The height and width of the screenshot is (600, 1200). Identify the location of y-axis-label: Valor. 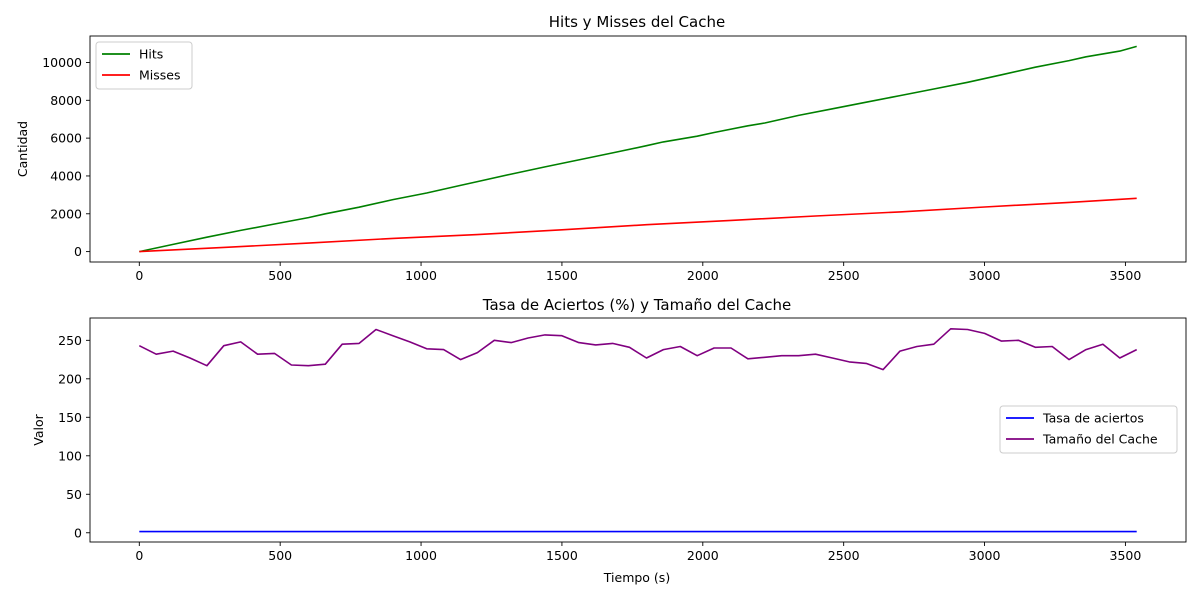
(38, 429).